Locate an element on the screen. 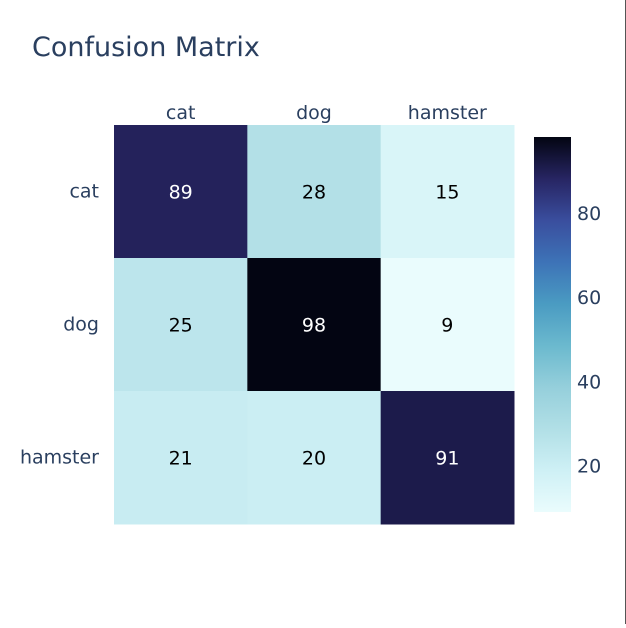  chart-title: Confusion Matrix is located at coordinates (146, 47).